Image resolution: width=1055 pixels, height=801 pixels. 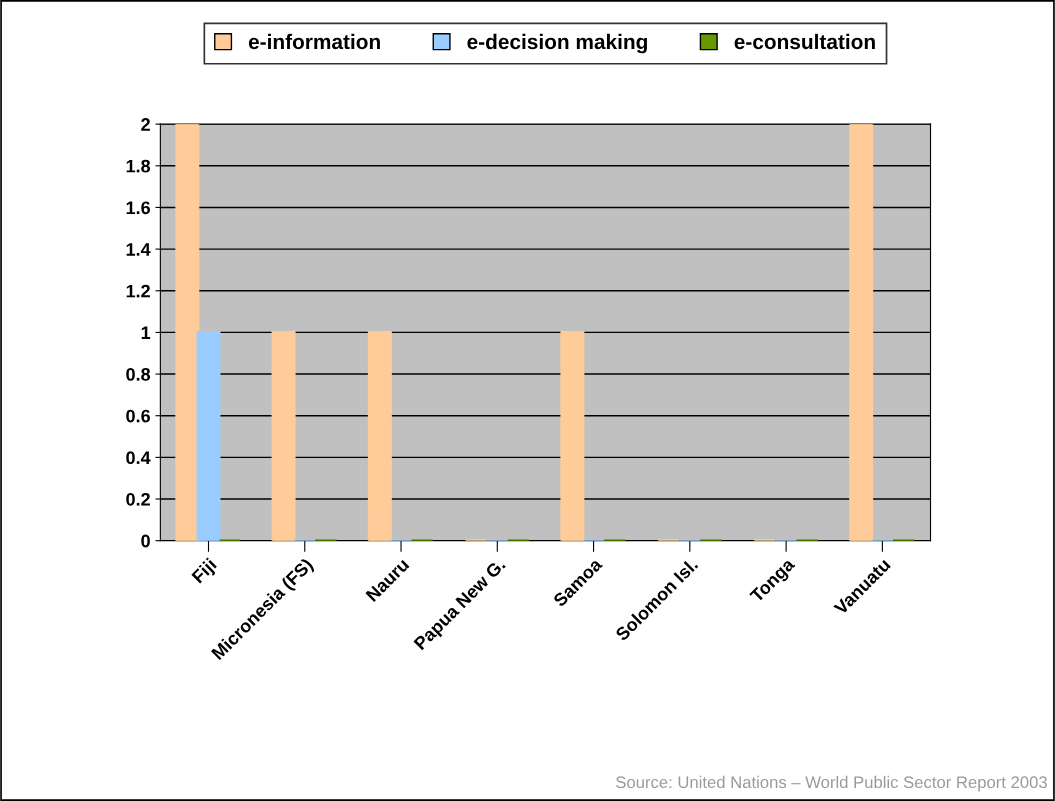 I want to click on y-tick-label: 1, so click(x=146, y=332).